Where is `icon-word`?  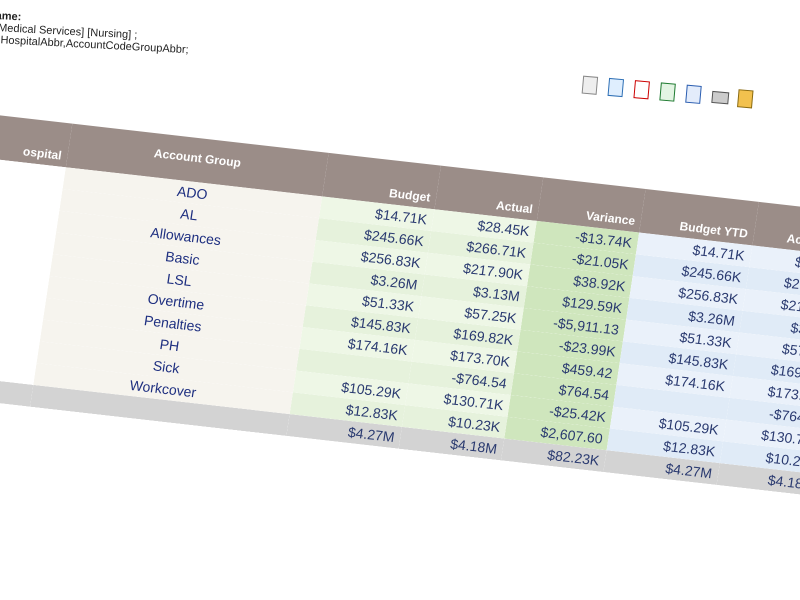
icon-word is located at coordinates (693, 94).